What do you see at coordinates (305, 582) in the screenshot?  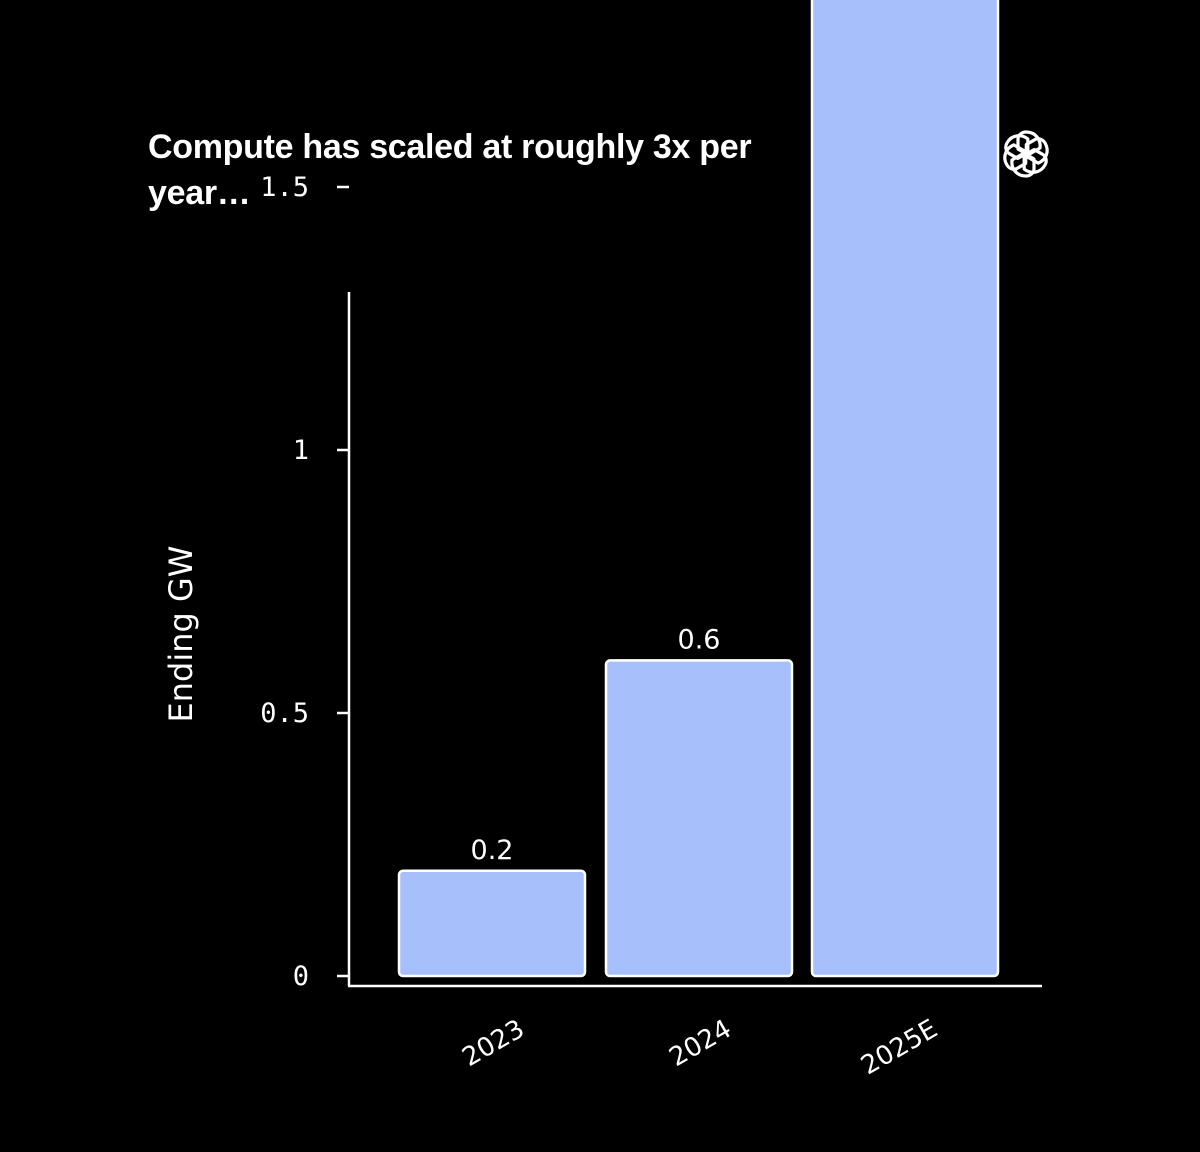 I see `y-axis: 00.511.522.5` at bounding box center [305, 582].